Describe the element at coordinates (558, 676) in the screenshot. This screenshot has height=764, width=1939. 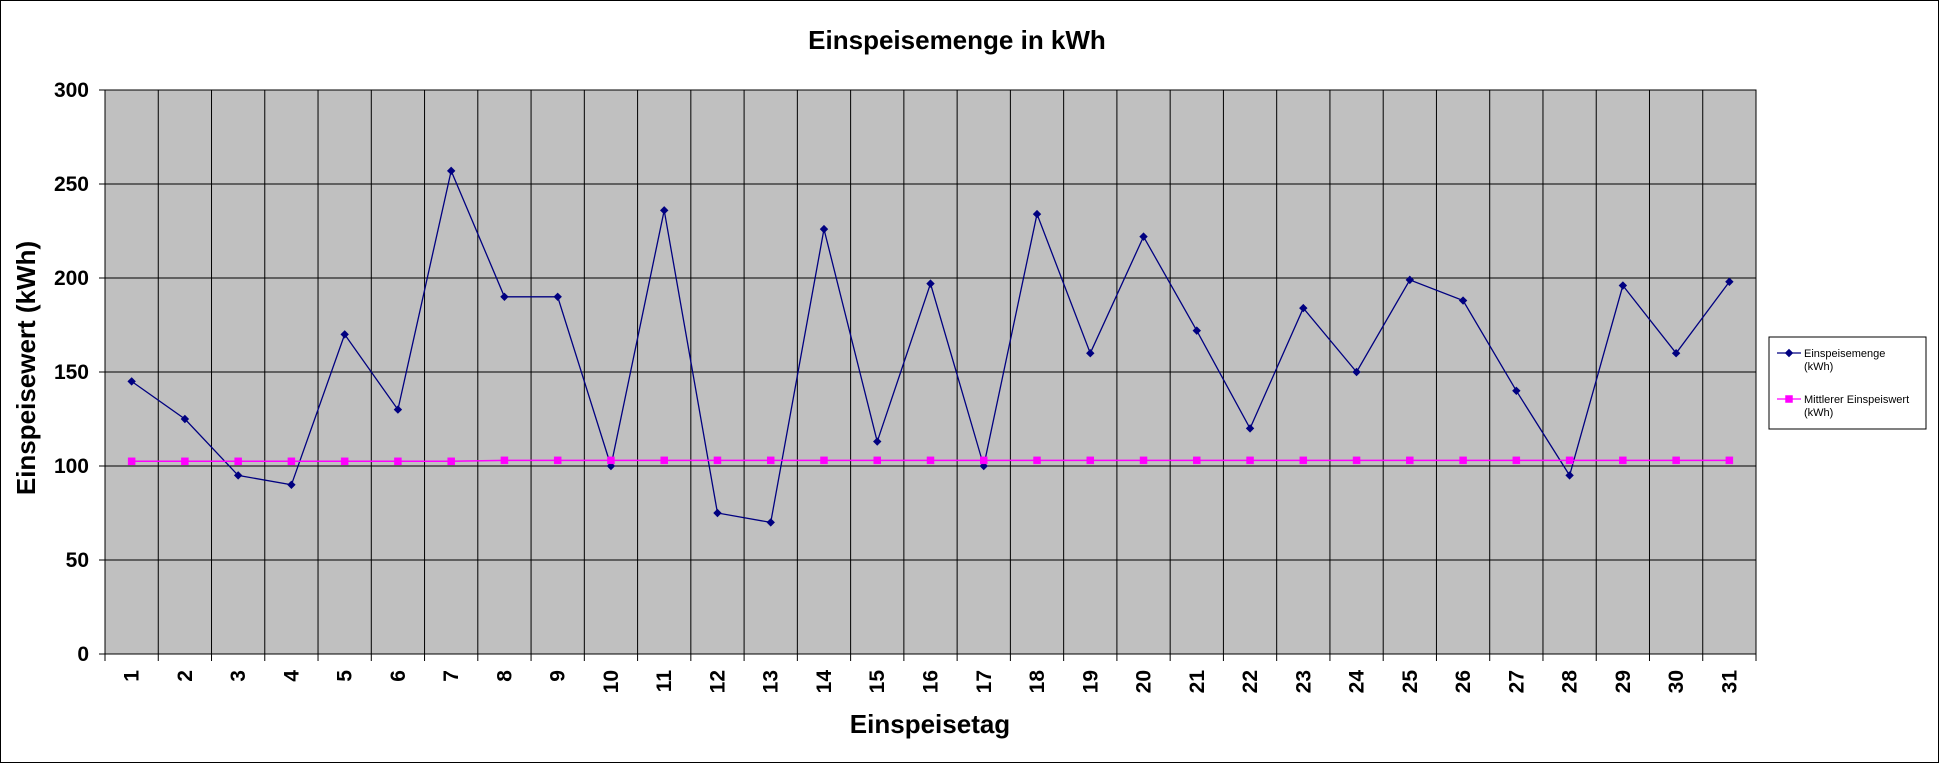
I see `x-tick-label: 9` at that location.